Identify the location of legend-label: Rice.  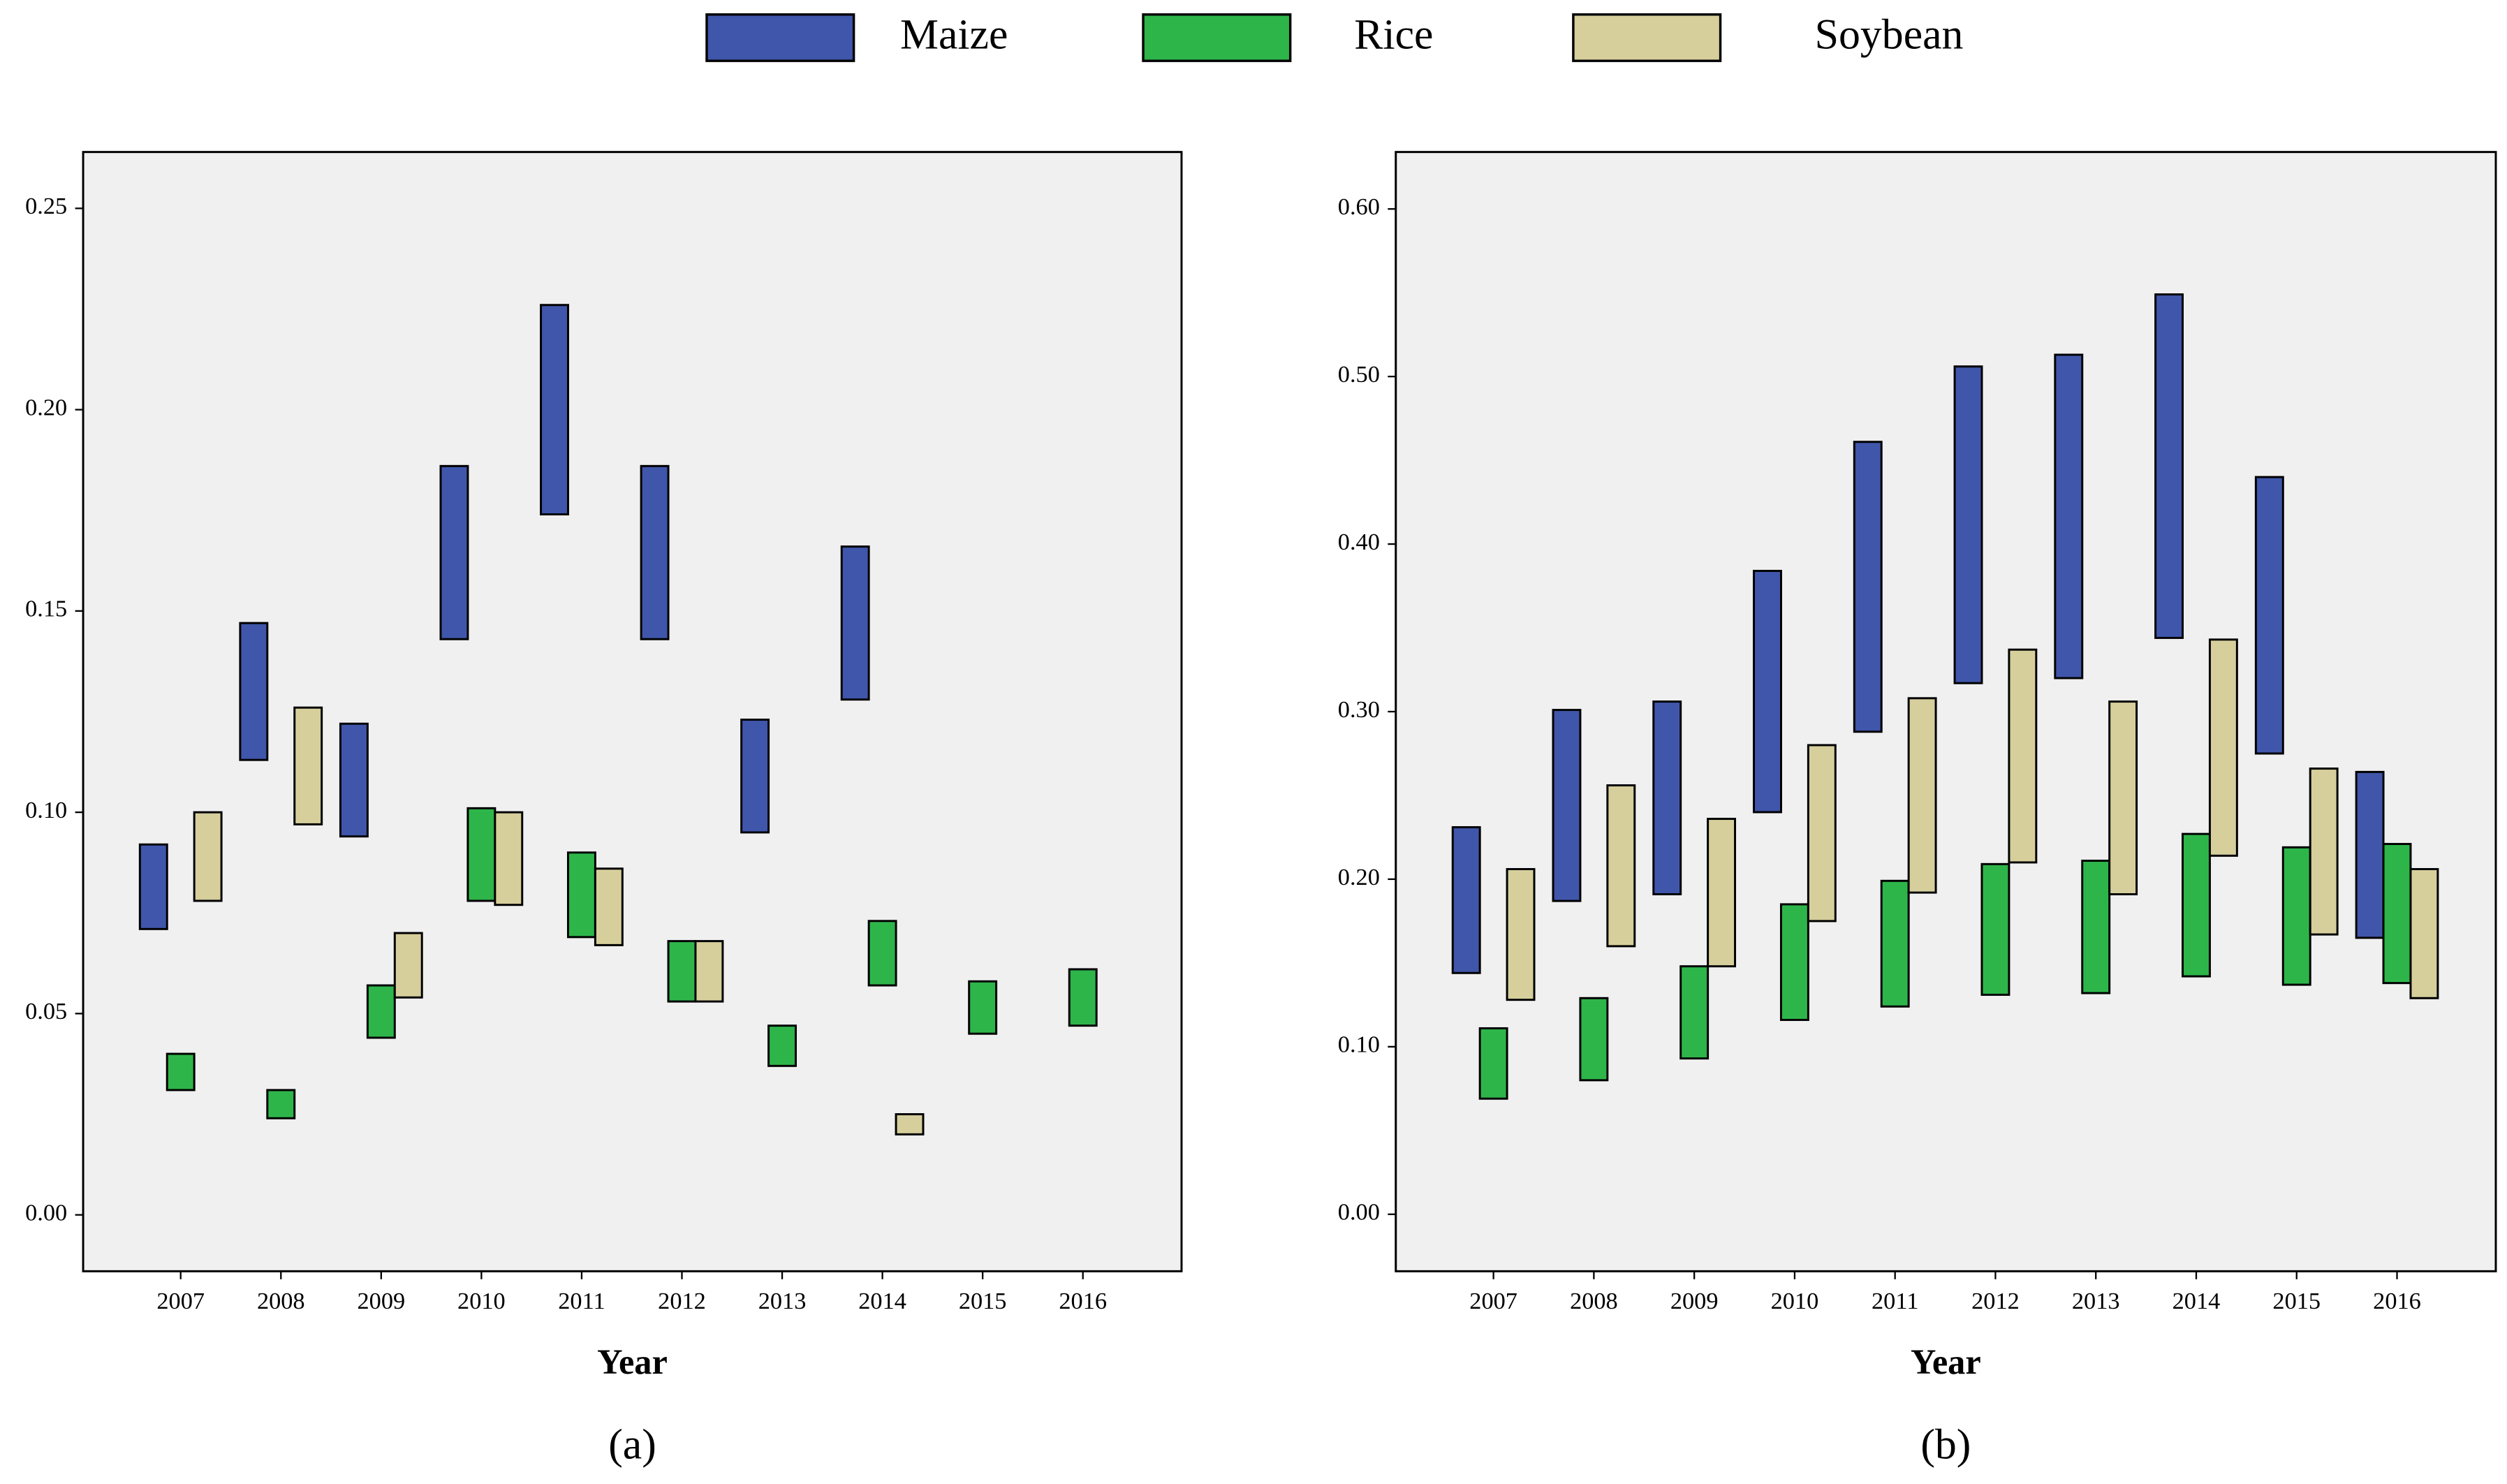
(1393, 34).